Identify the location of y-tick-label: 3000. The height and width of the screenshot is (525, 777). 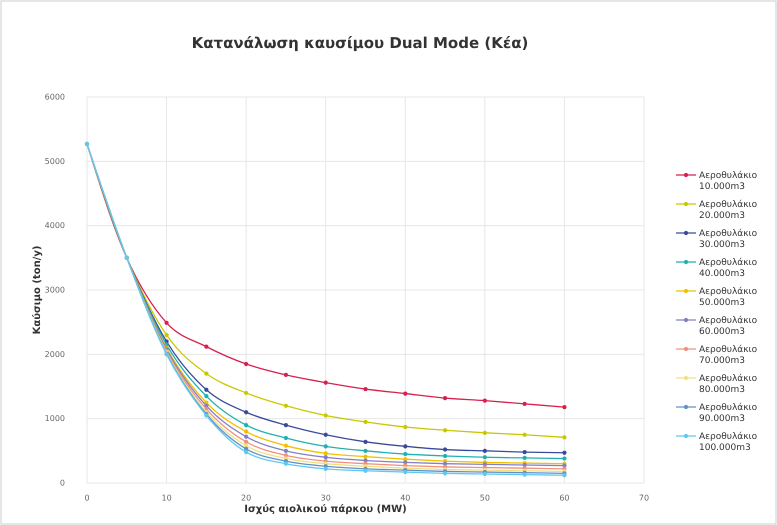
(54, 290).